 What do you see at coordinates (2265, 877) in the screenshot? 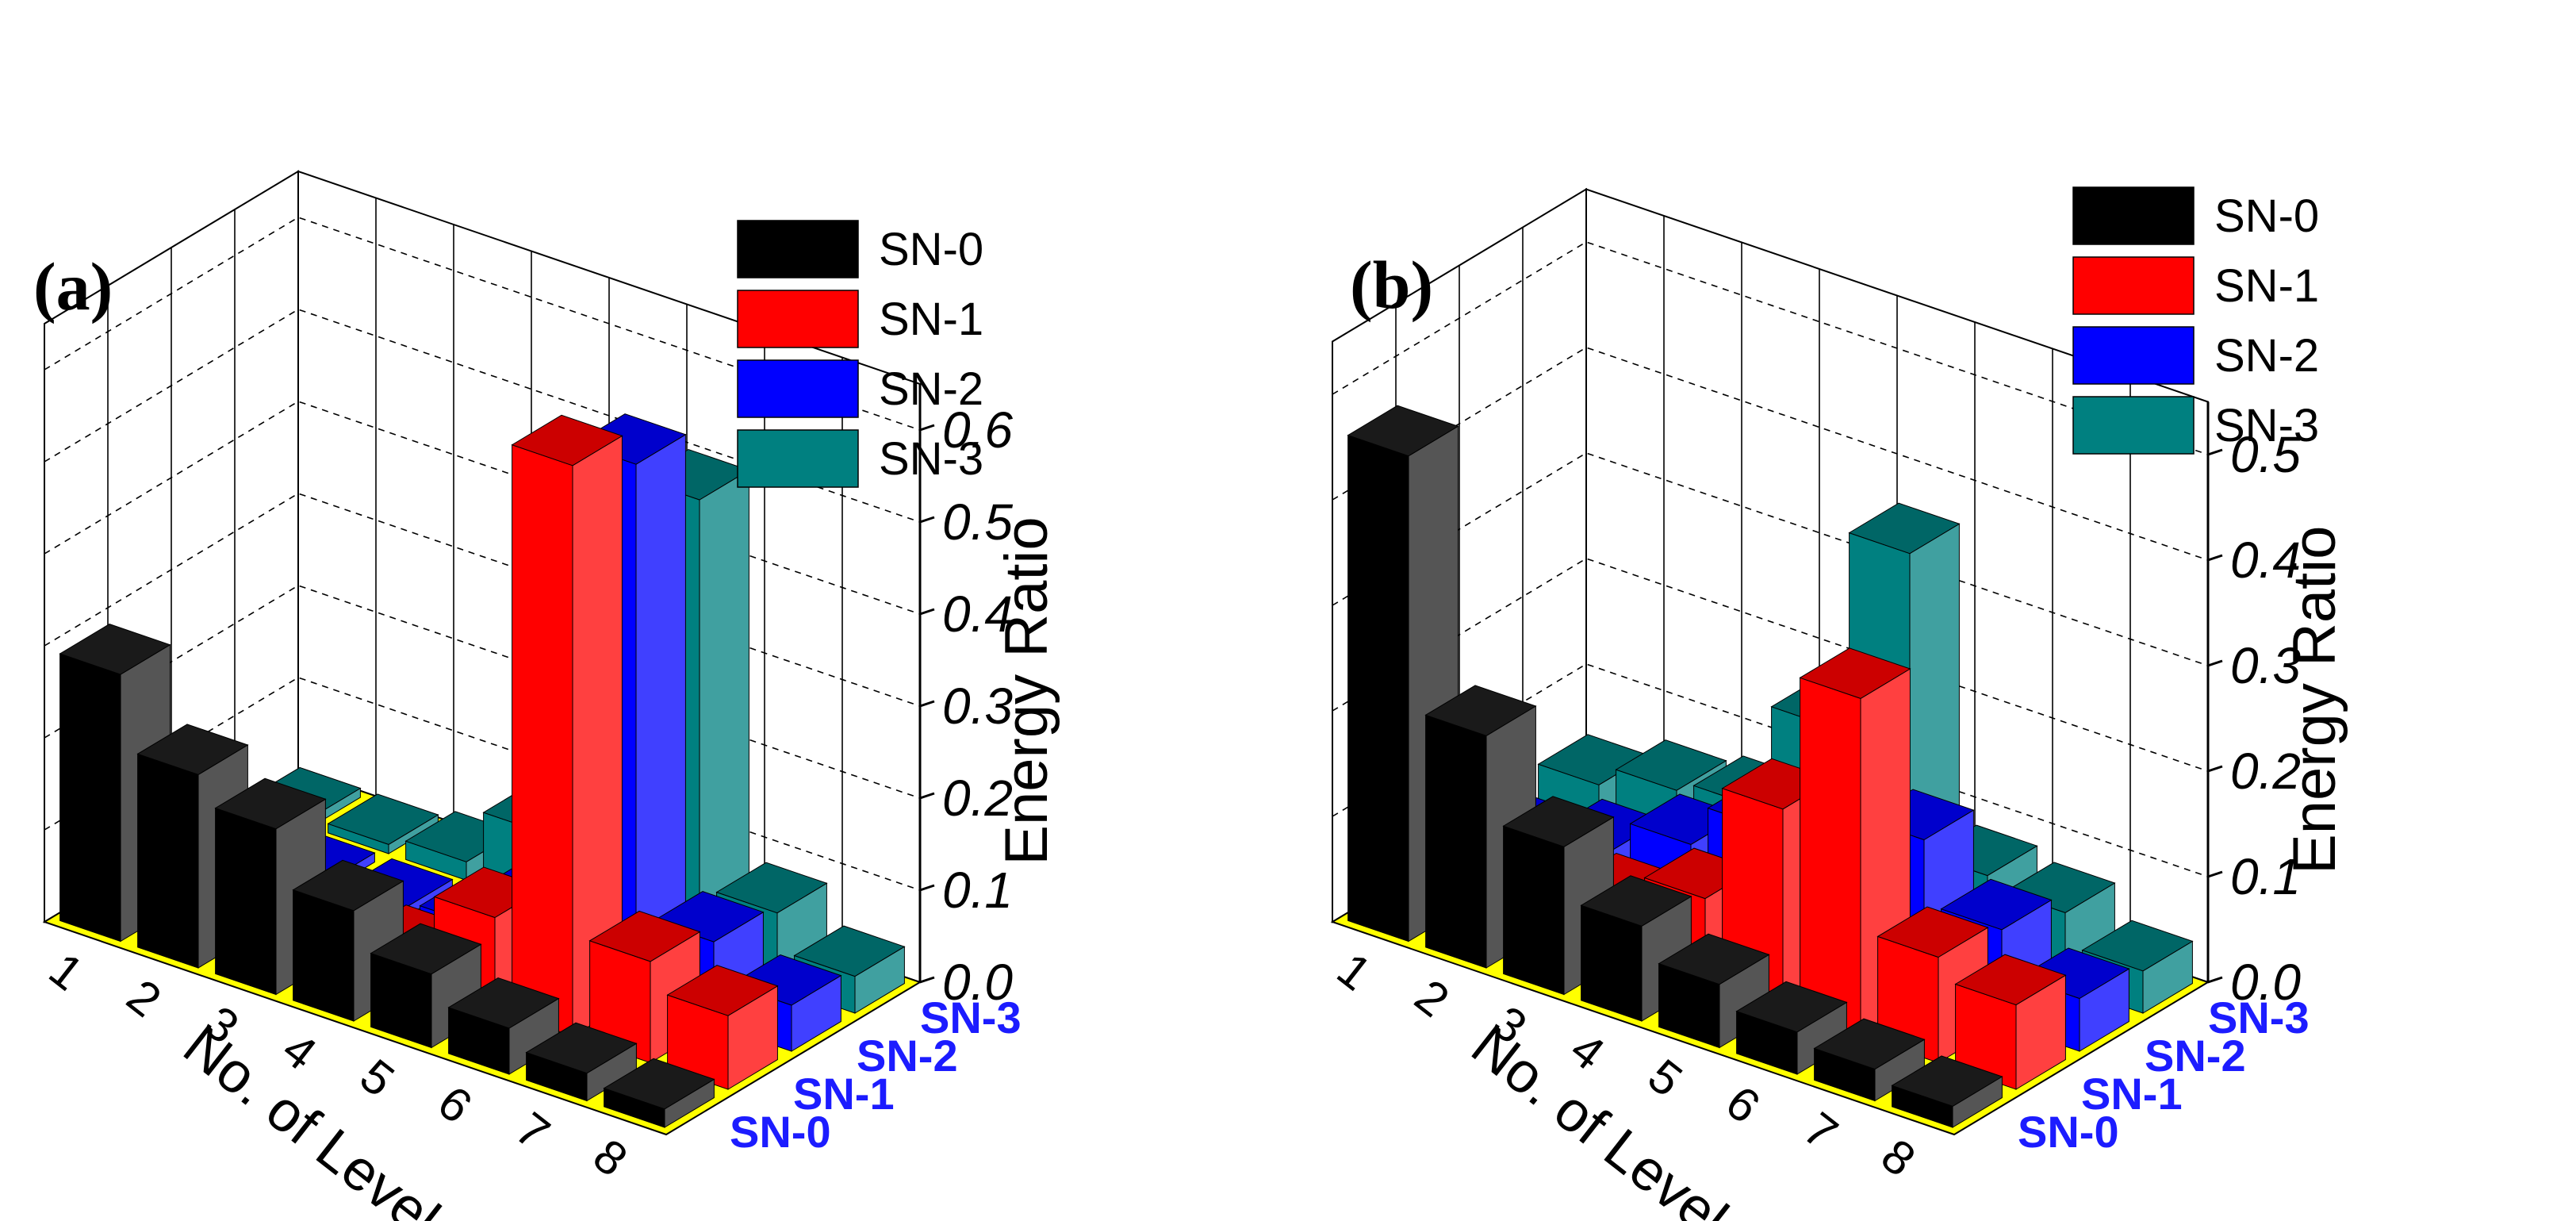
I see `z-tick-label: 0.1` at bounding box center [2265, 877].